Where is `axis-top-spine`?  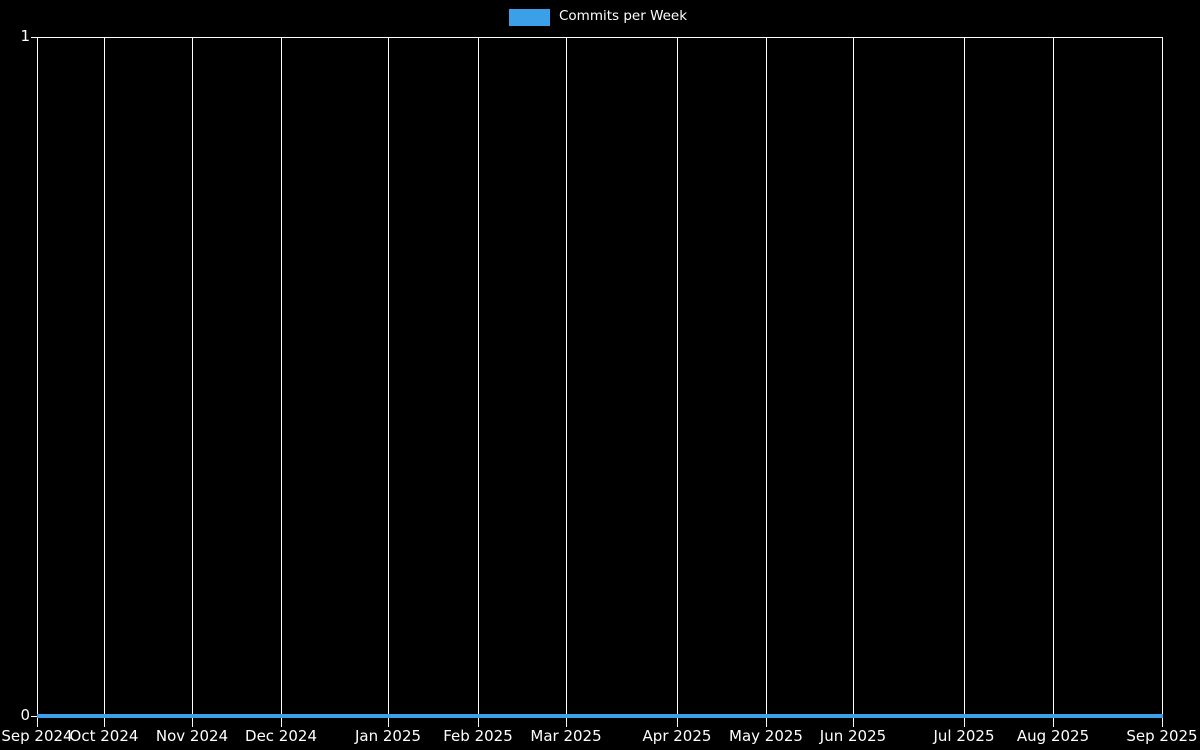 axis-top-spine is located at coordinates (600, 37).